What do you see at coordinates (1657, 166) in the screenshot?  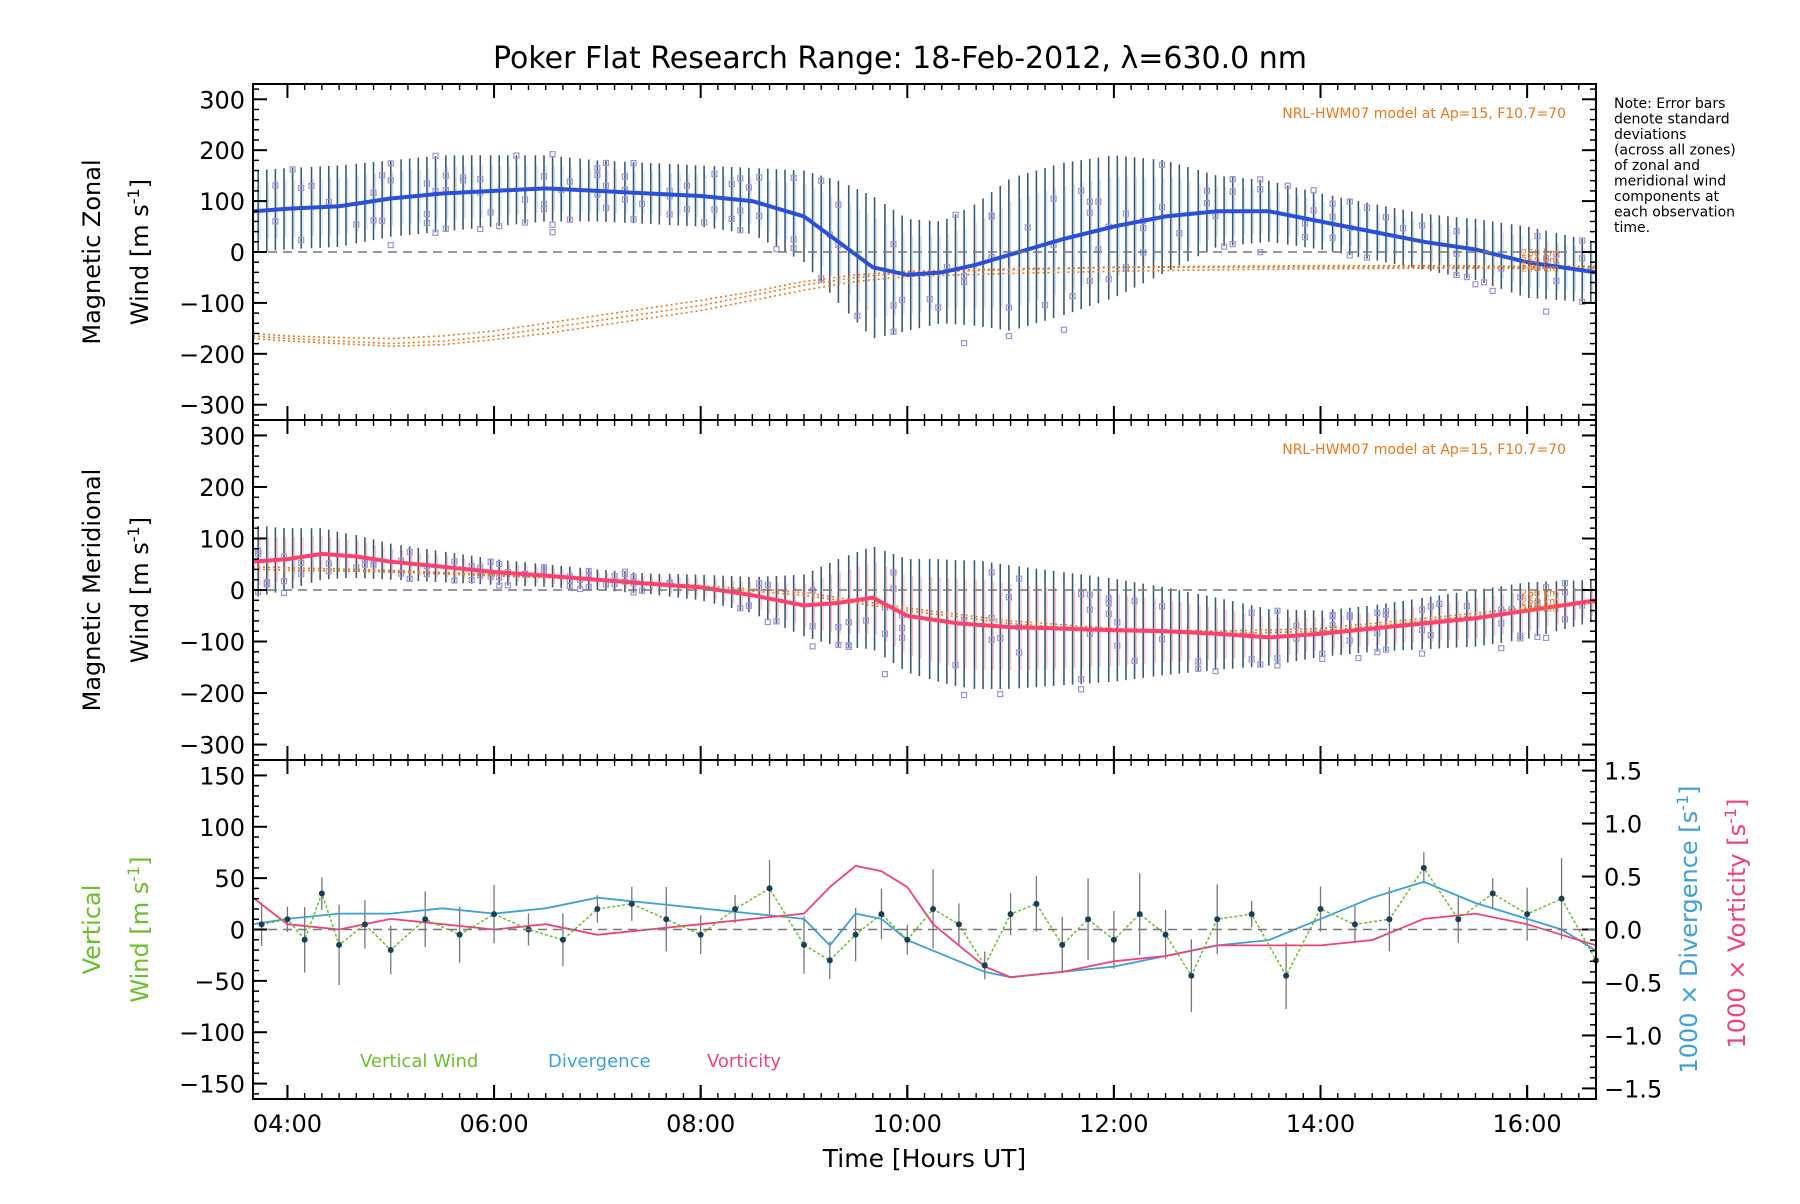 I see `note-line: of zonal and` at bounding box center [1657, 166].